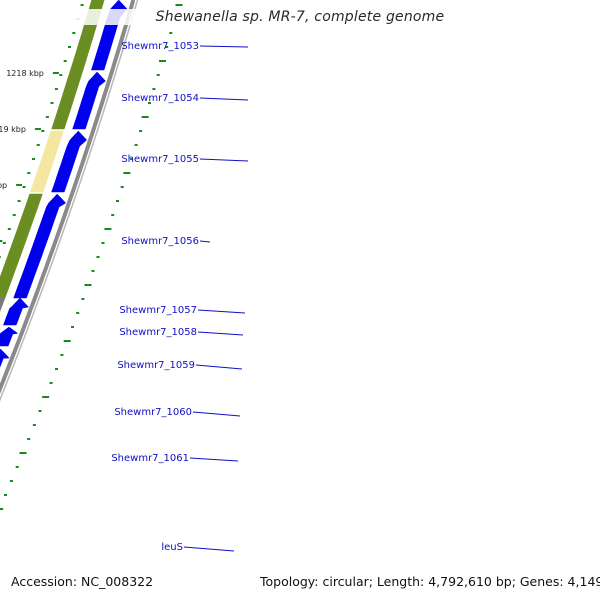 This screenshot has width=600, height=600. I want to click on gene-label: Shewmr7_1056, so click(160, 241).